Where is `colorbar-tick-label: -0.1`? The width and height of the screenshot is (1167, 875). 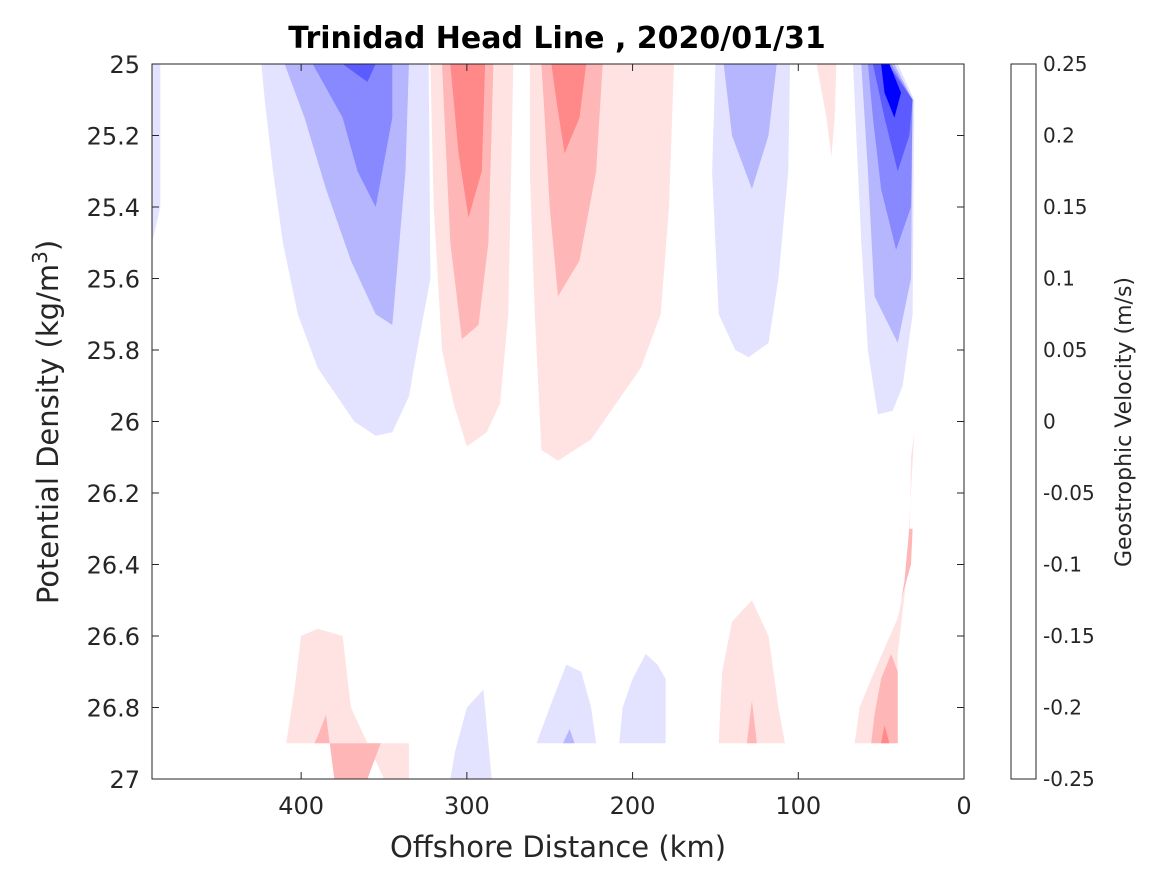
colorbar-tick-label: -0.1 is located at coordinates (1062, 565).